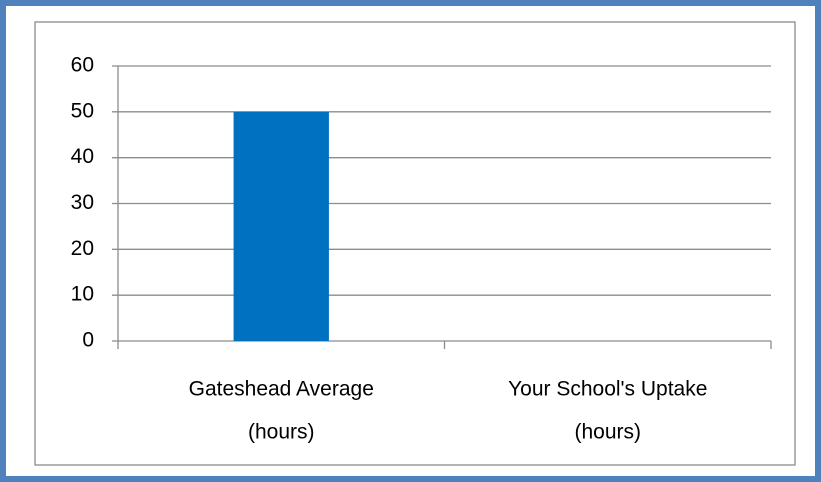  I want to click on y-tick-label: 10, so click(82, 294).